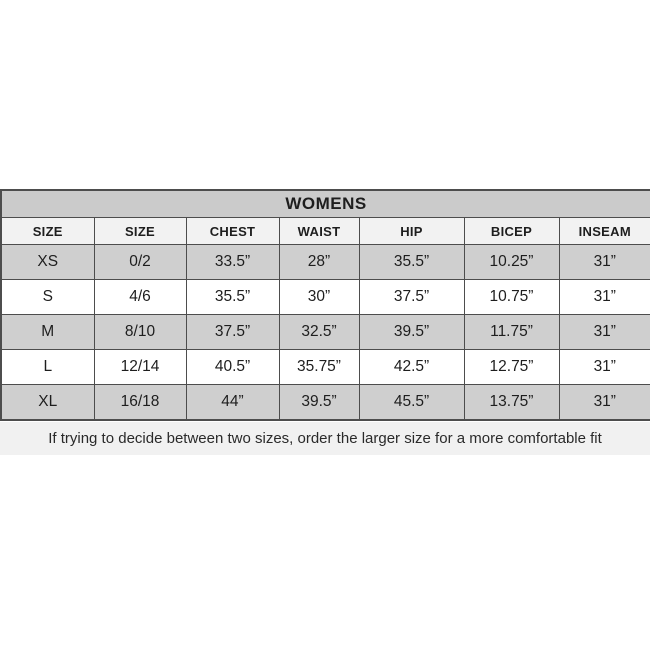 The width and height of the screenshot is (650, 650). I want to click on table-title: WOMENS, so click(325, 203).